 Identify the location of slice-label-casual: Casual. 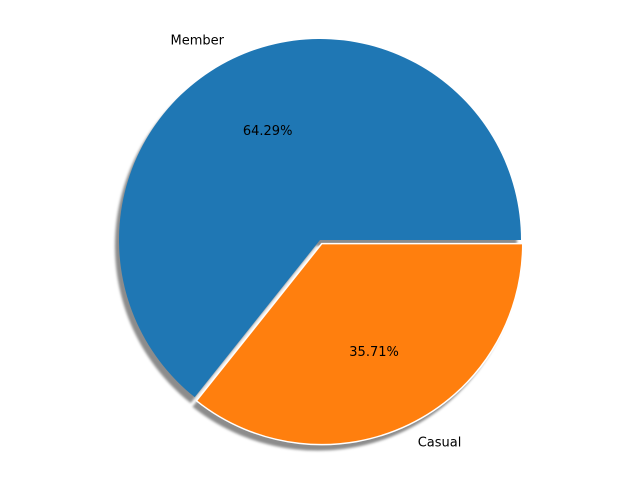
(440, 442).